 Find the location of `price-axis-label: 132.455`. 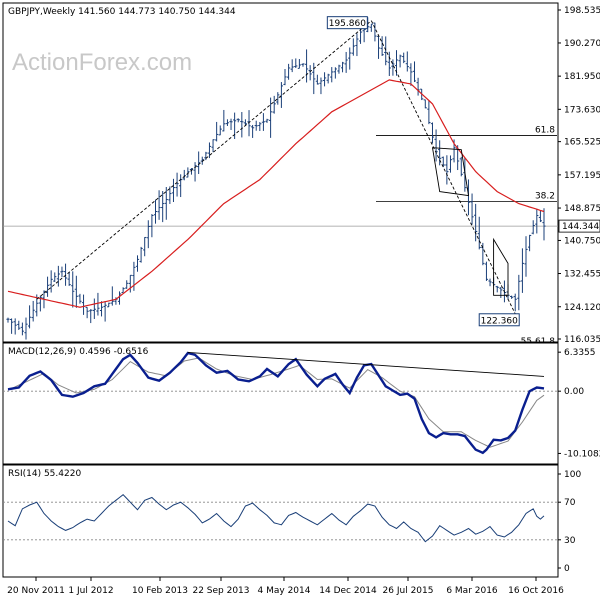

price-axis-label: 132.455 is located at coordinates (582, 275).